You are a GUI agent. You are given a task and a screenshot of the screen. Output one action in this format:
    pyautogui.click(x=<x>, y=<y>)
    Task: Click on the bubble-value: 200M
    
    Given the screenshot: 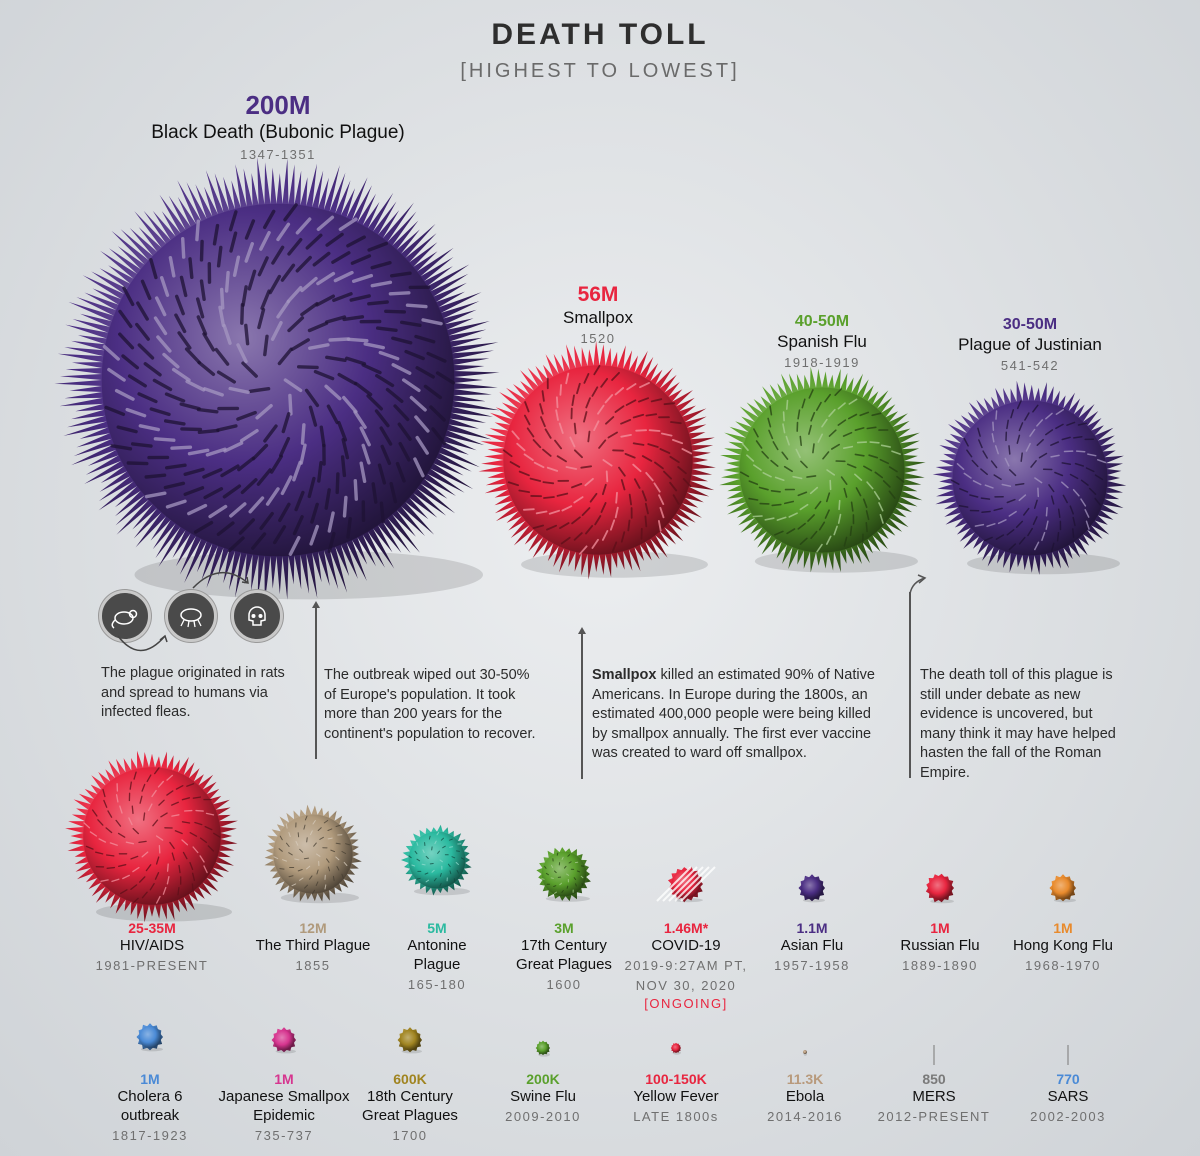 What is the action you would take?
    pyautogui.click(x=278, y=105)
    